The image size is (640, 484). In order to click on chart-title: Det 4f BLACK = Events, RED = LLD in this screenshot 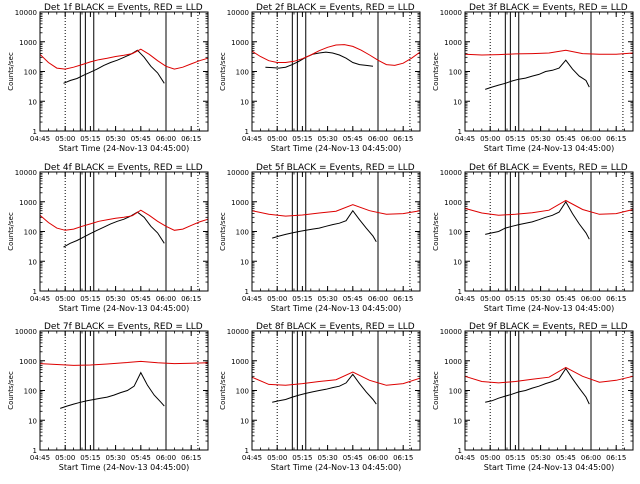, I will do `click(123, 168)`.